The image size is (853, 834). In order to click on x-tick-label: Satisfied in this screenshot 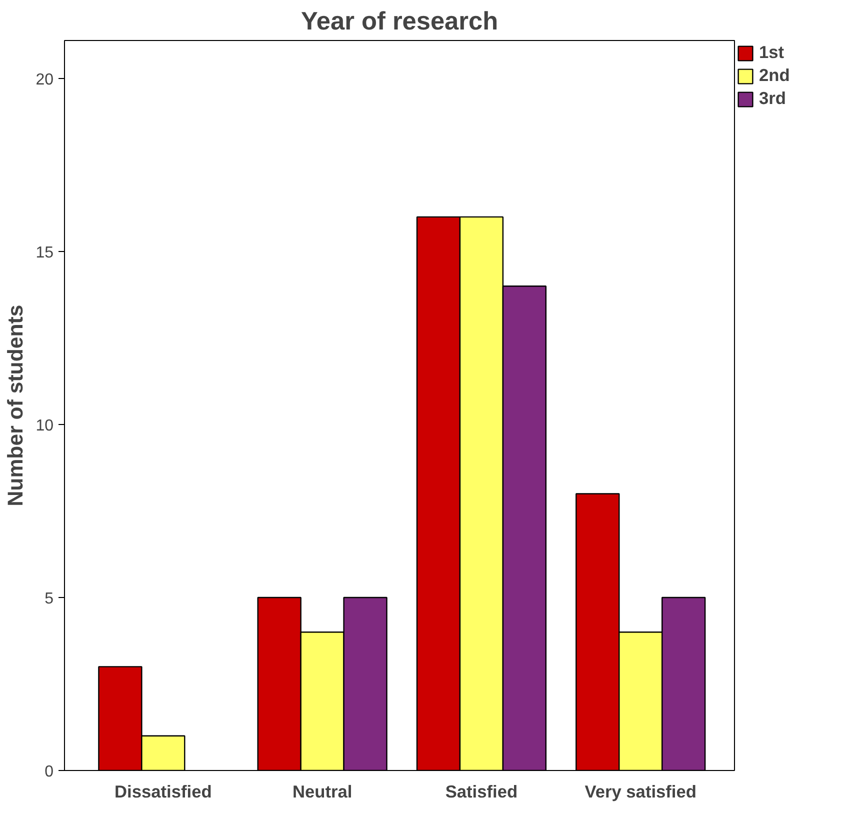, I will do `click(481, 792)`.